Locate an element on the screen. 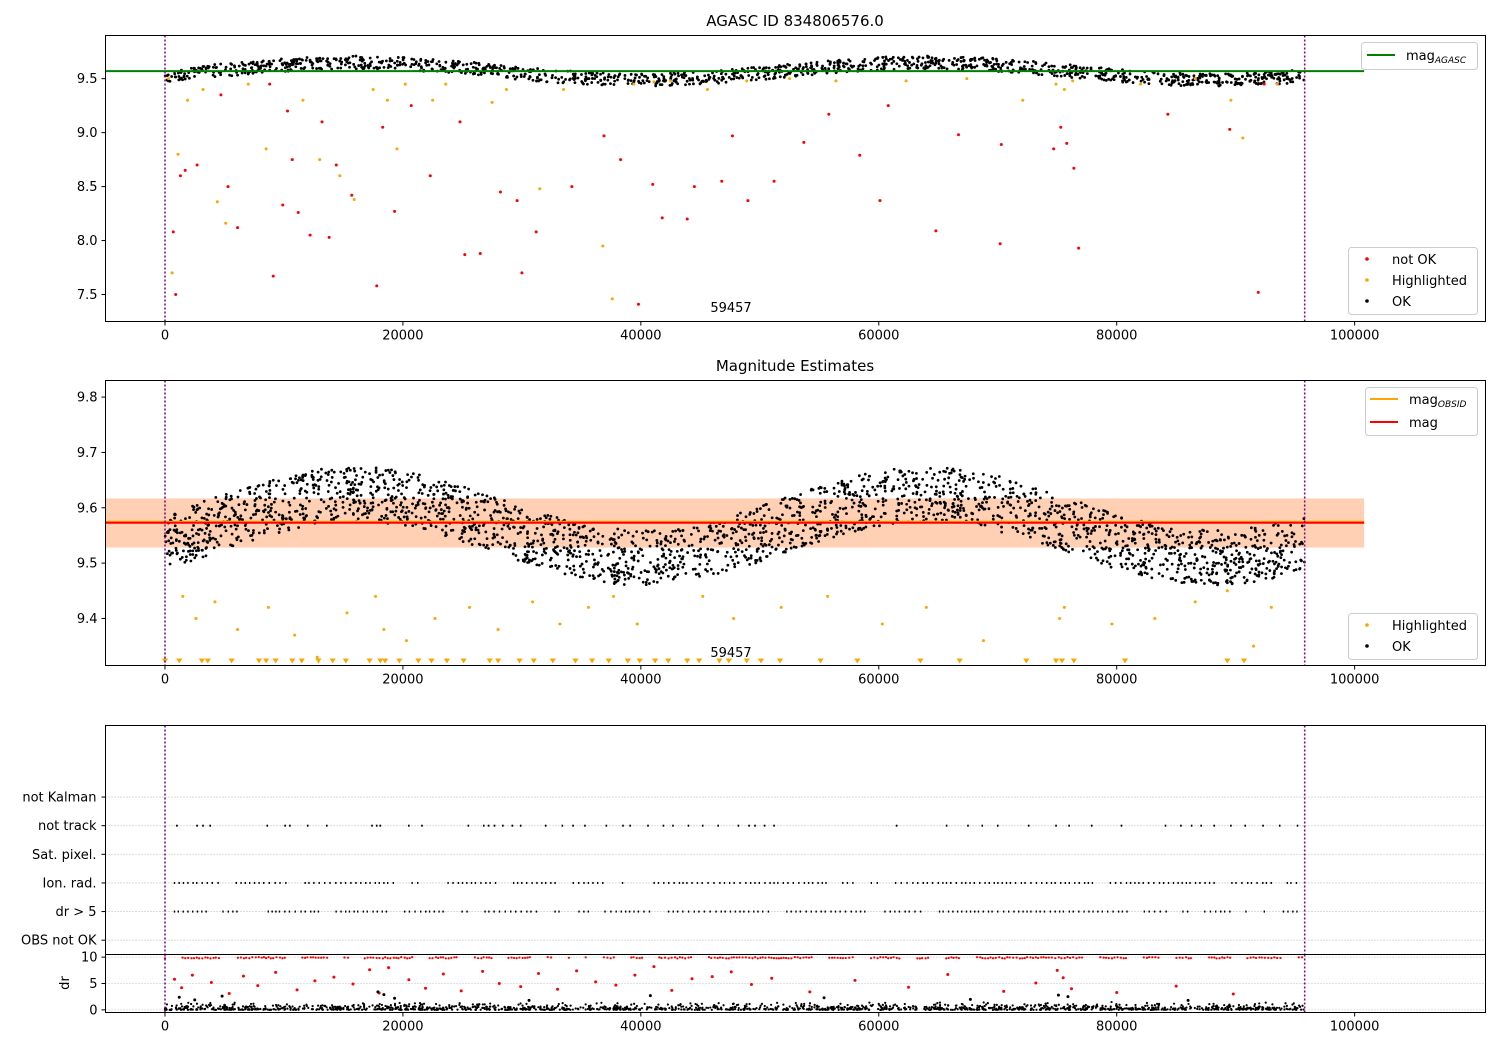 The width and height of the screenshot is (1500, 1050). ok-legend-marker is located at coordinates (1367, 301).